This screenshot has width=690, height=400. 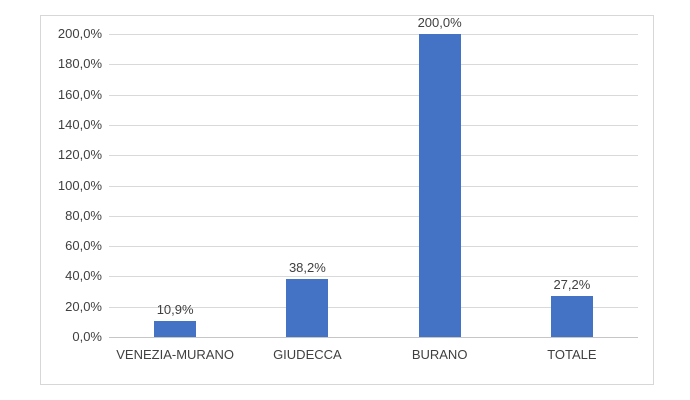 I want to click on bar-burano, so click(x=439, y=185).